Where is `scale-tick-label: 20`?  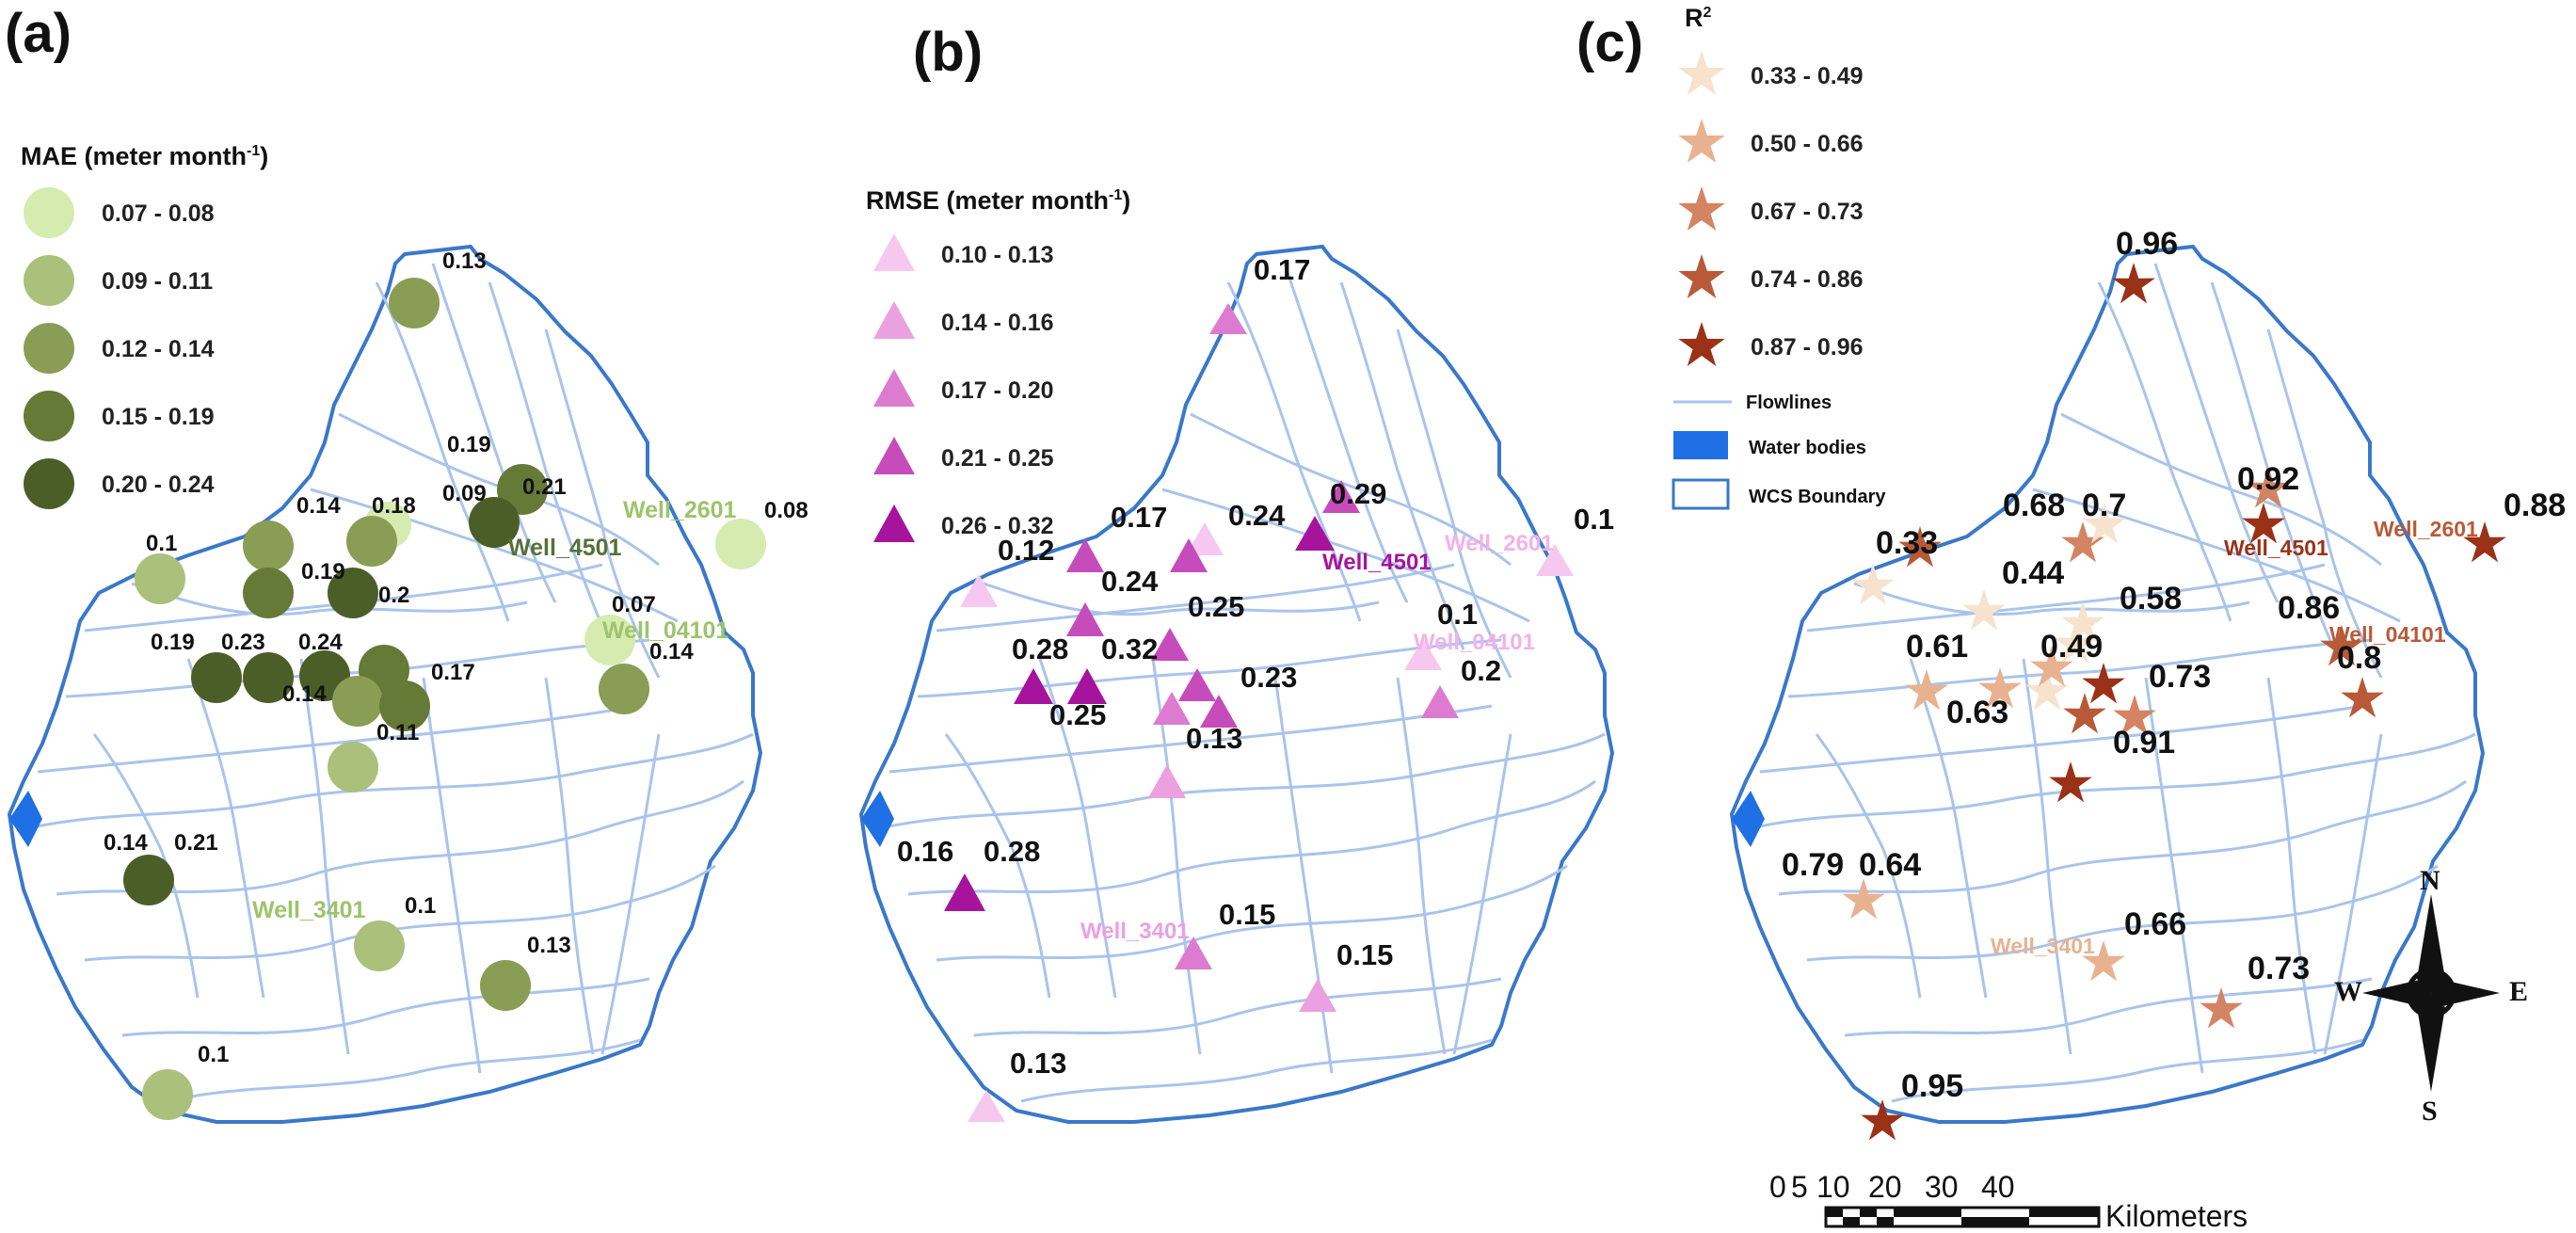 scale-tick-label: 20 is located at coordinates (1885, 1187).